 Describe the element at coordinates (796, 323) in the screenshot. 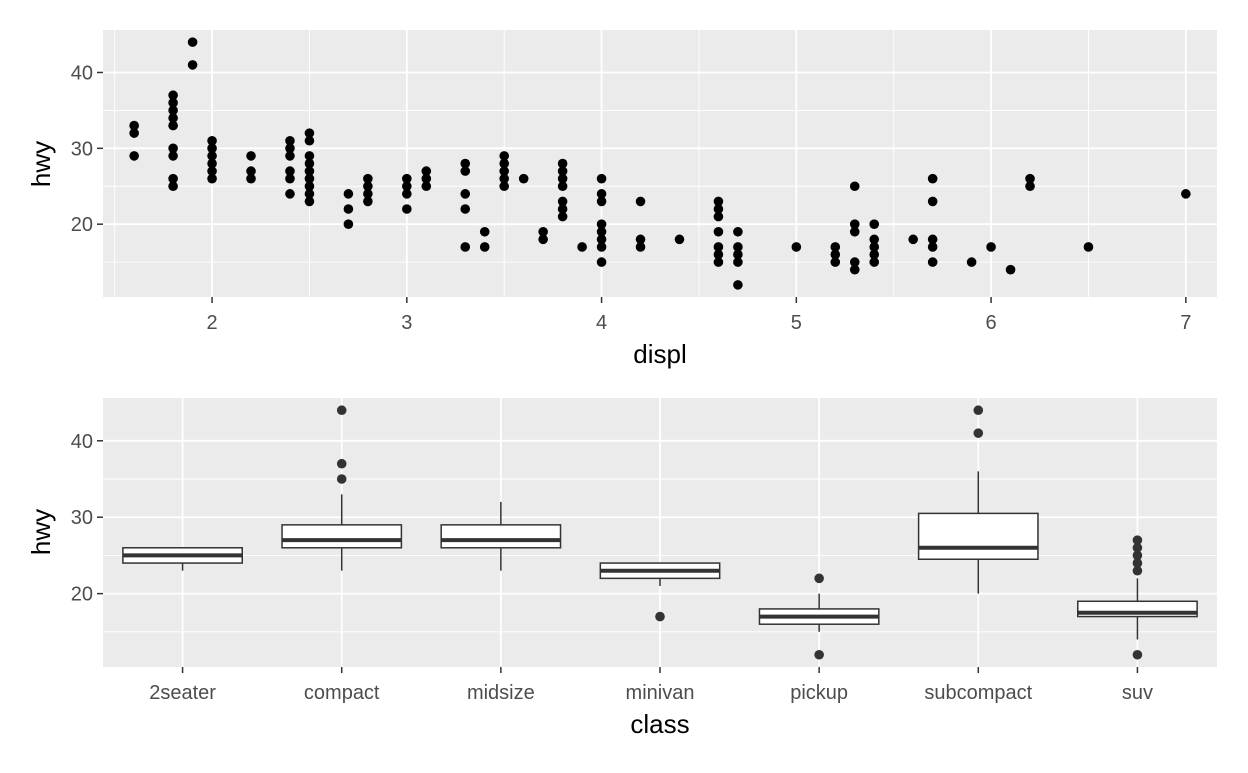

I see `scatter-x-tick-label: 5` at that location.